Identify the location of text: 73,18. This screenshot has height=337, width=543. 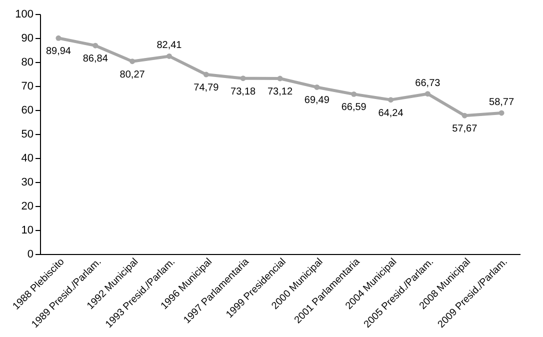
(243, 92).